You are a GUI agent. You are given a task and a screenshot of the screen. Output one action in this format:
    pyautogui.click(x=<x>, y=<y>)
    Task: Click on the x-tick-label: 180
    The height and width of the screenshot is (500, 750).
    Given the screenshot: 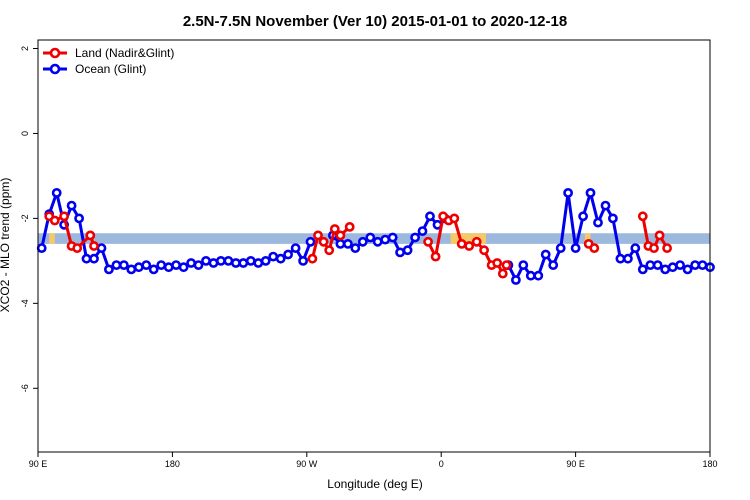 What is the action you would take?
    pyautogui.click(x=172, y=464)
    